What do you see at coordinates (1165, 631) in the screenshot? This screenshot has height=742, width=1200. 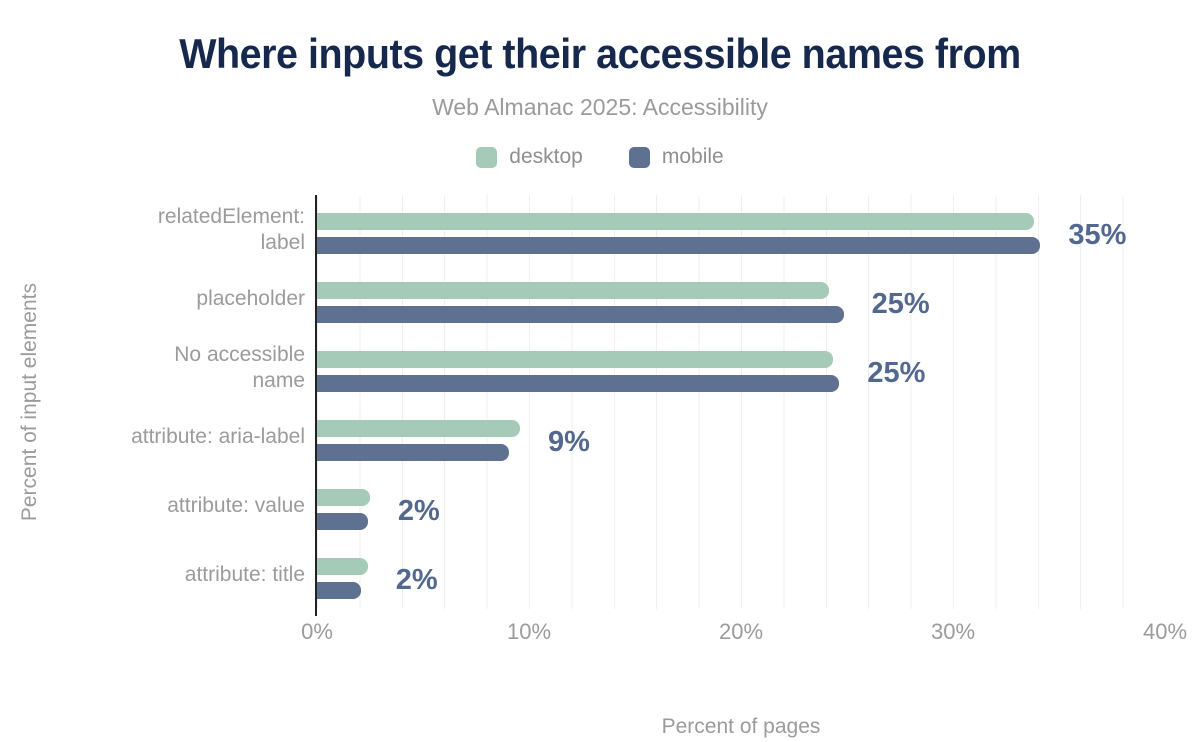 I see `x-tick: 40%` at bounding box center [1165, 631].